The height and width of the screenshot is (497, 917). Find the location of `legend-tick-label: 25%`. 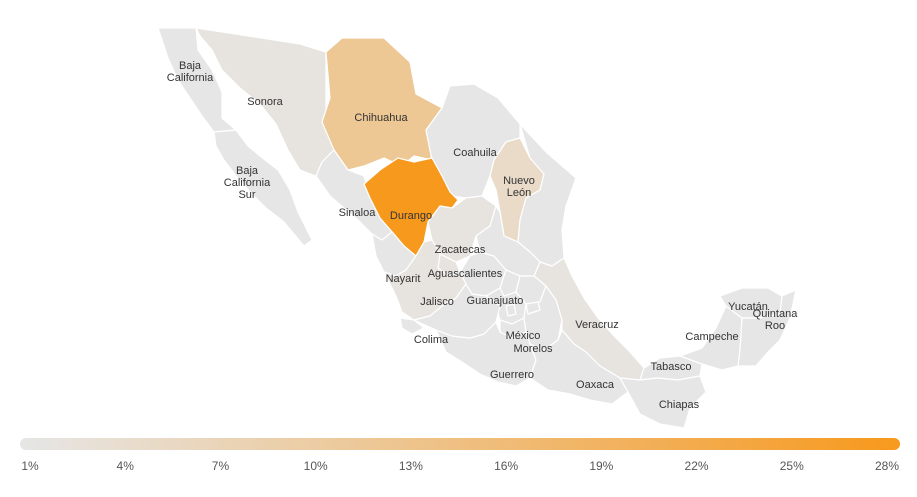

legend-tick-label: 25% is located at coordinates (791, 466).